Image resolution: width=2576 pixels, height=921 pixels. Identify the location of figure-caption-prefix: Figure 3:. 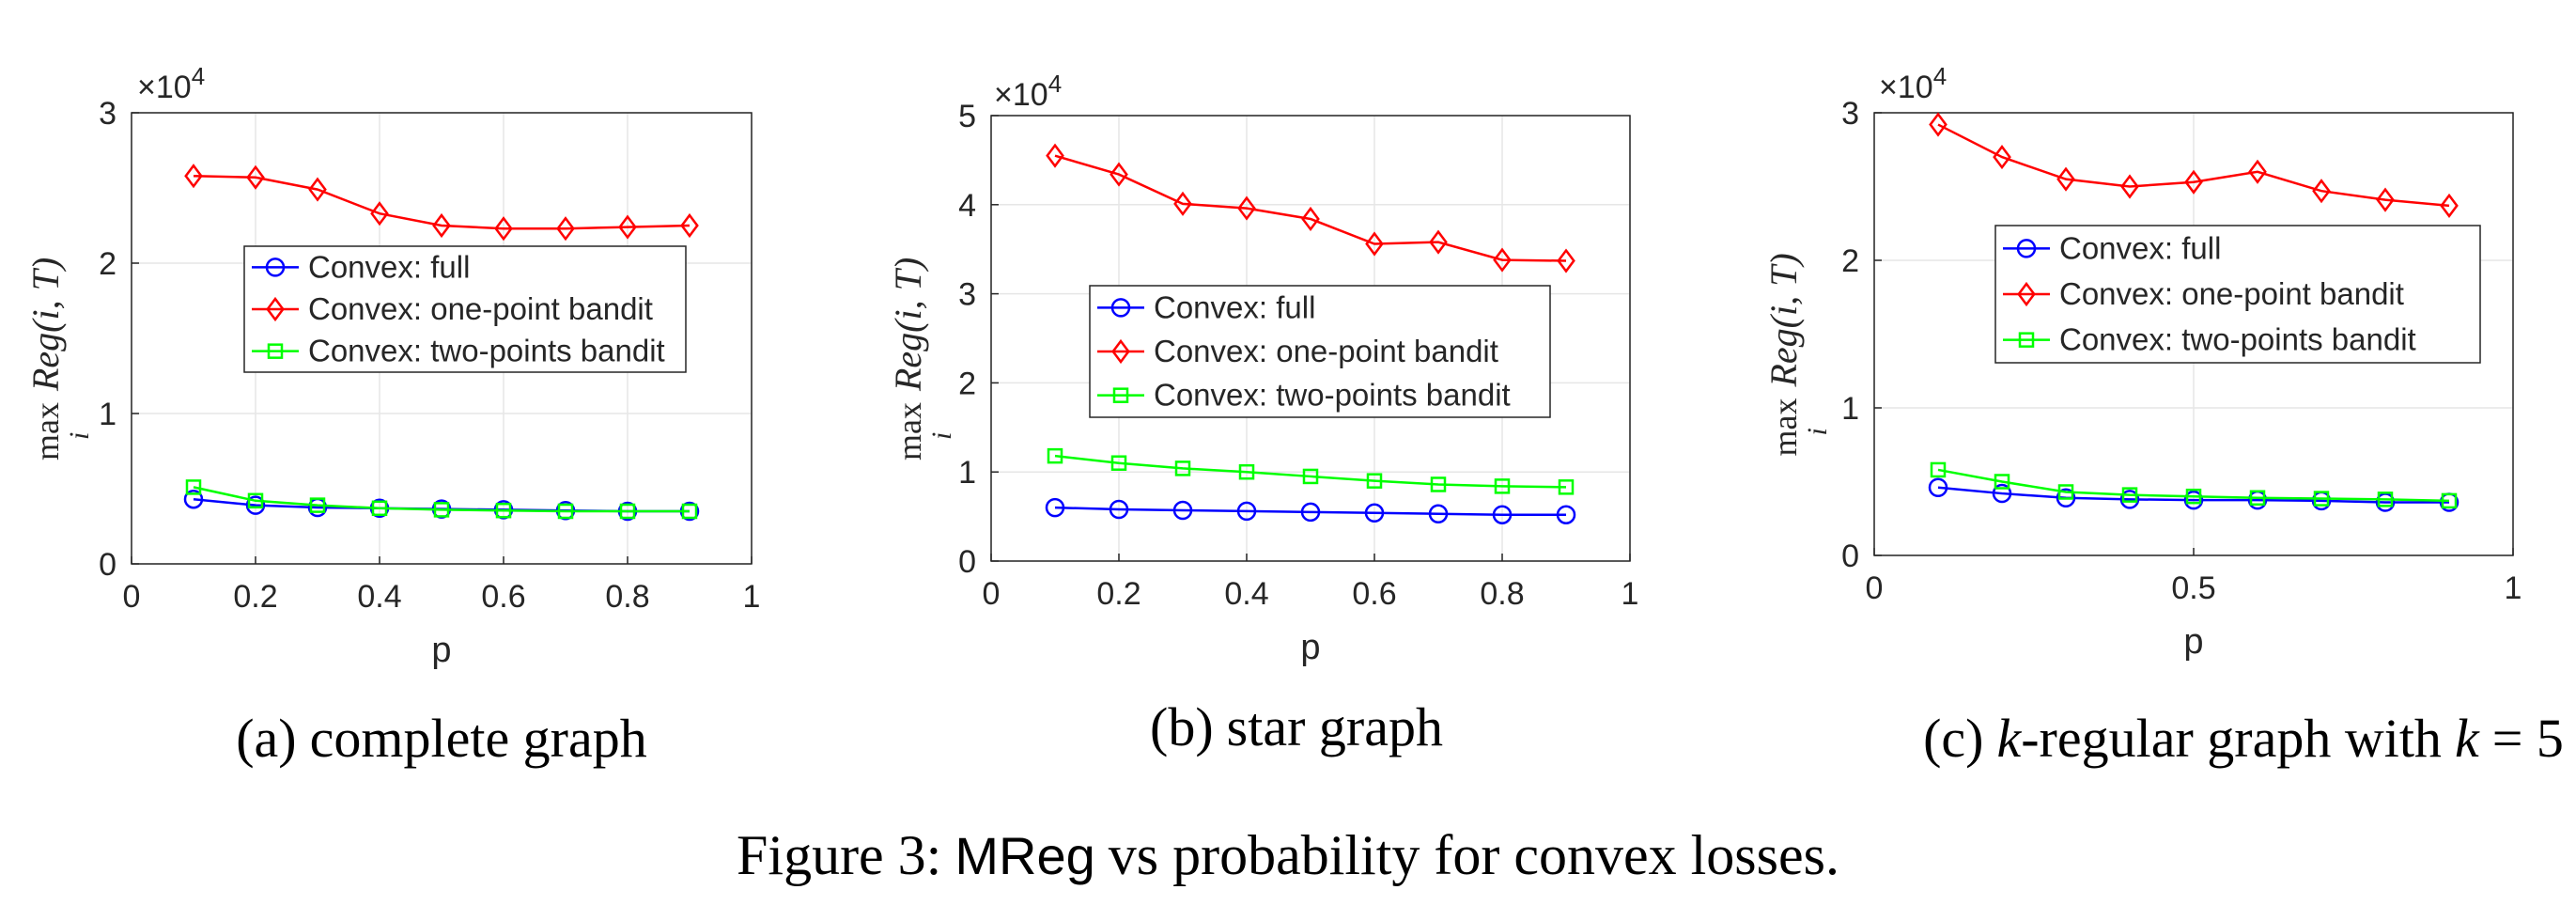
(839, 855).